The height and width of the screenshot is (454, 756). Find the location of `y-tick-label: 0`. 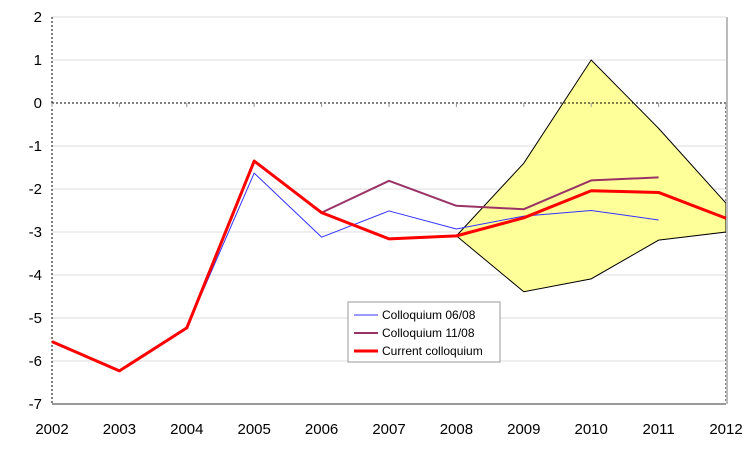

y-tick-label: 0 is located at coordinates (38, 103).